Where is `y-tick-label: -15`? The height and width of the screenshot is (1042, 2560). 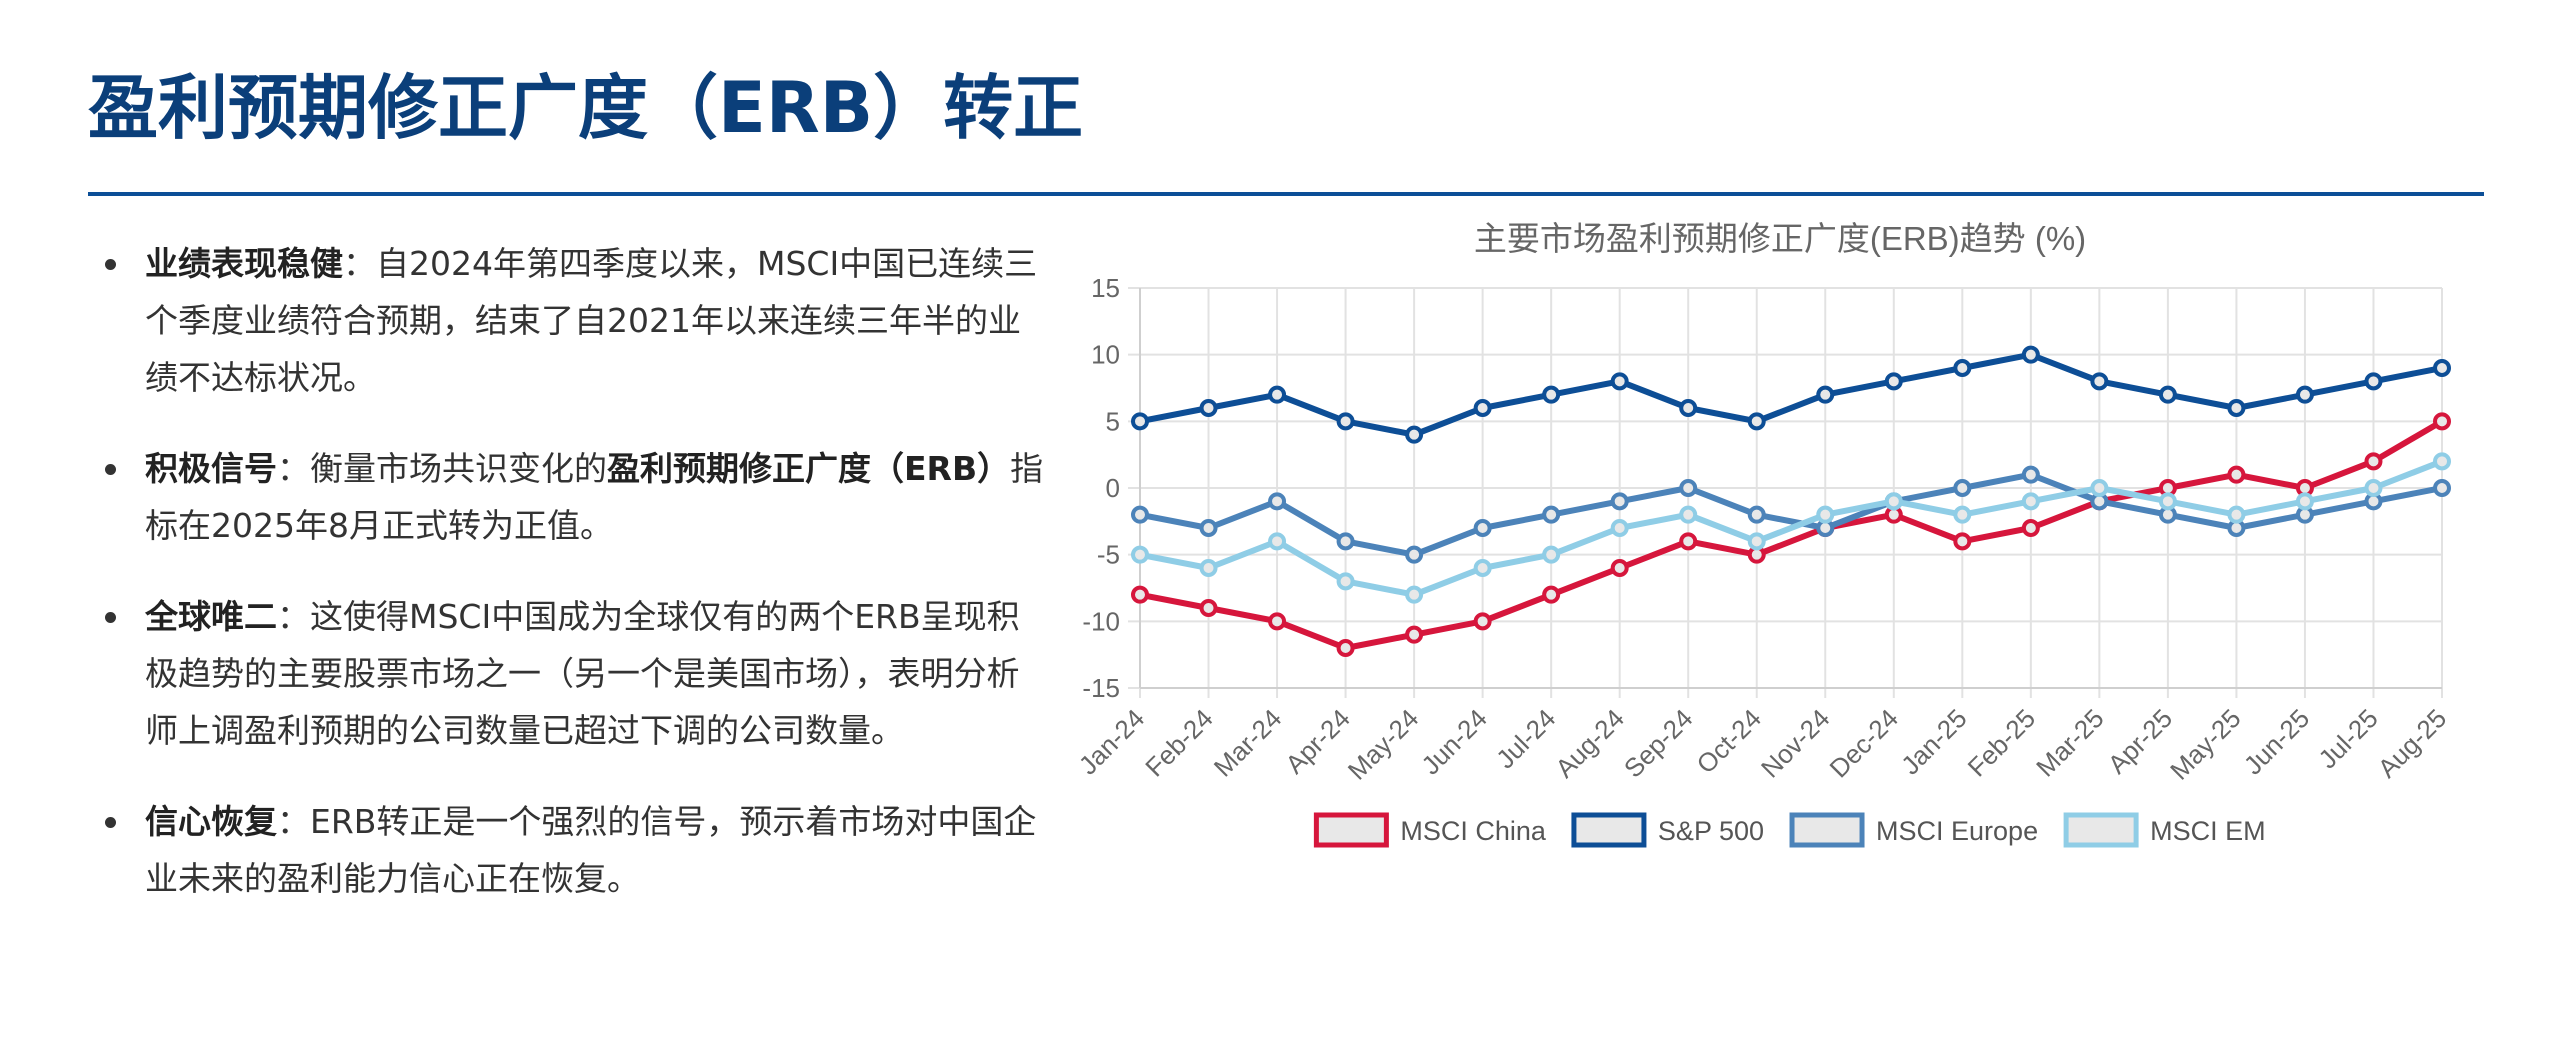
y-tick-label: -15 is located at coordinates (1101, 688).